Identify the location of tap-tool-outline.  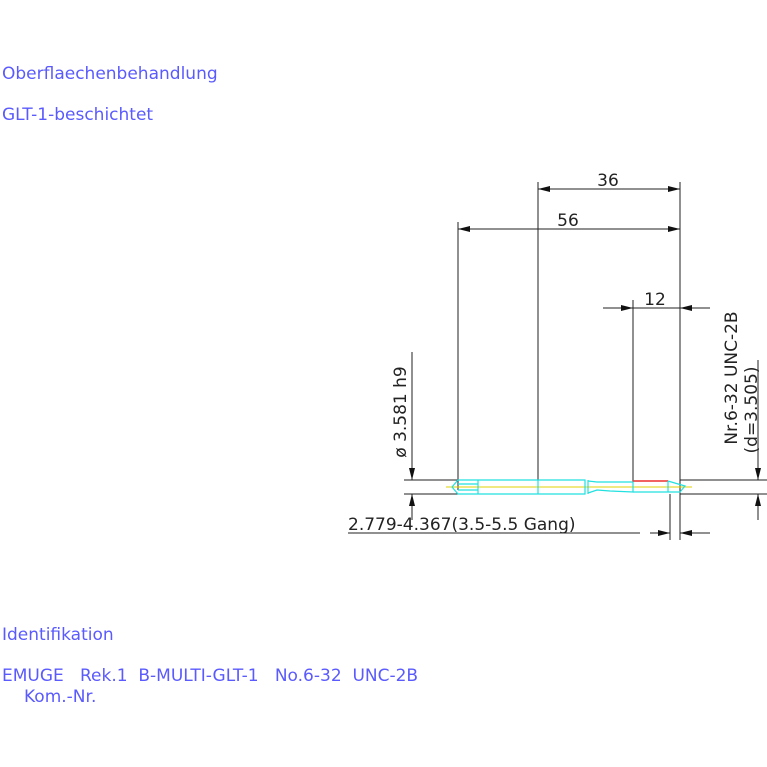
(569, 487).